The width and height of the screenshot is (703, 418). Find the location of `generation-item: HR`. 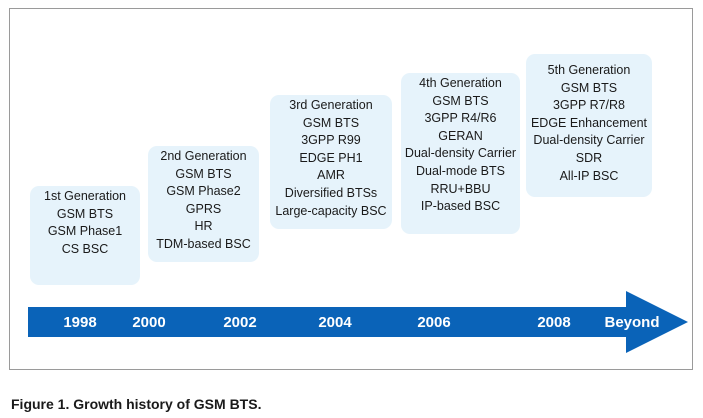

generation-item: HR is located at coordinates (203, 226).